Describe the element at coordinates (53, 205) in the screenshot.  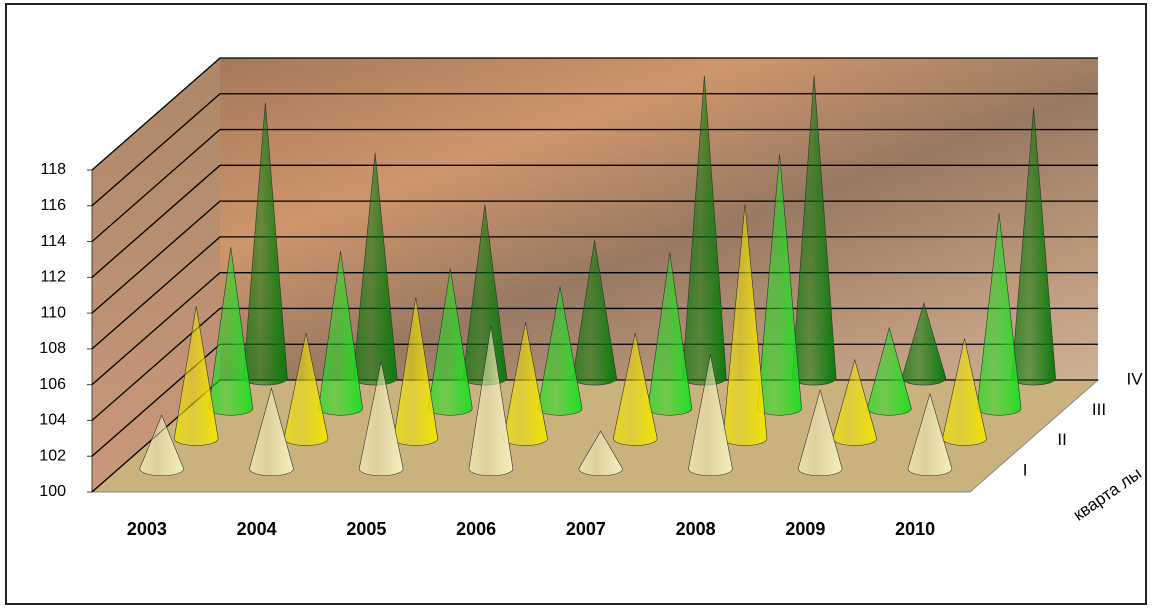
I see `y-tick-label: 116` at that location.